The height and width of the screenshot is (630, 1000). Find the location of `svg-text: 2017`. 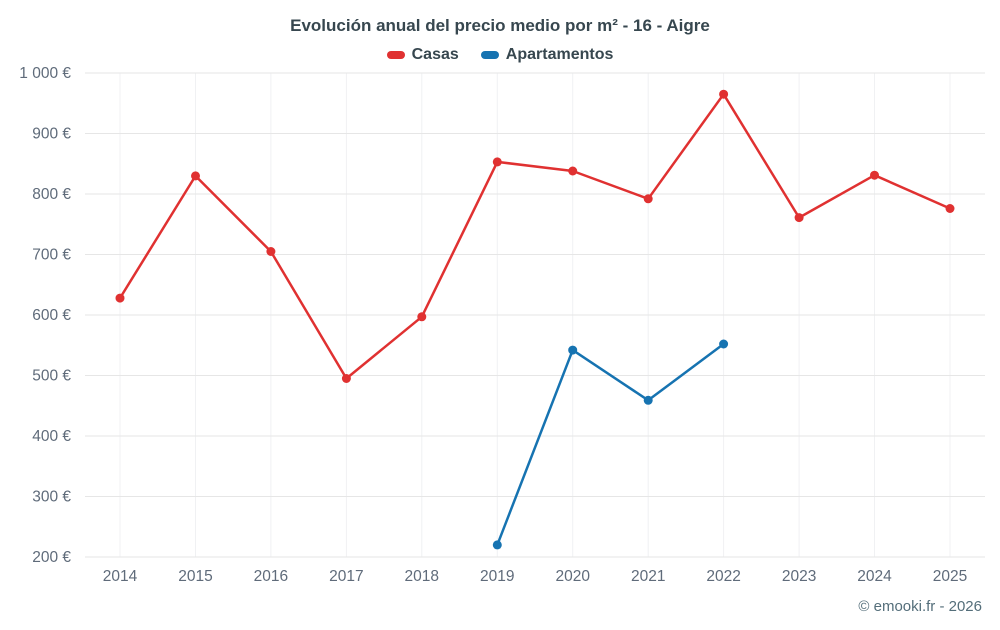

svg-text: 2017 is located at coordinates (346, 576).